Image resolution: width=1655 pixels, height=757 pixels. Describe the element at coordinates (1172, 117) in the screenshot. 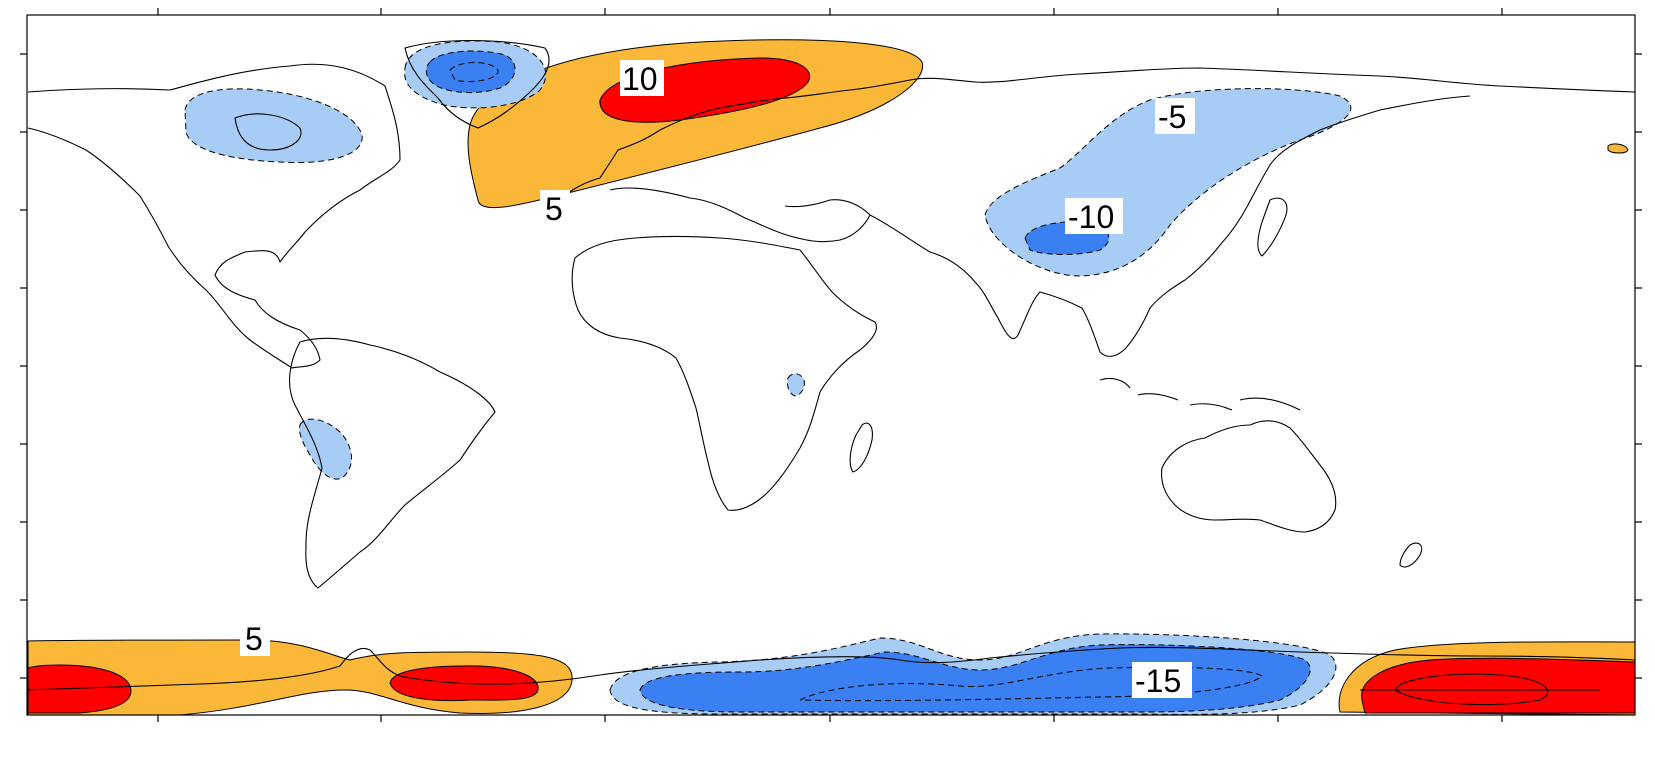

I see `label-asia-neg5: -5` at that location.